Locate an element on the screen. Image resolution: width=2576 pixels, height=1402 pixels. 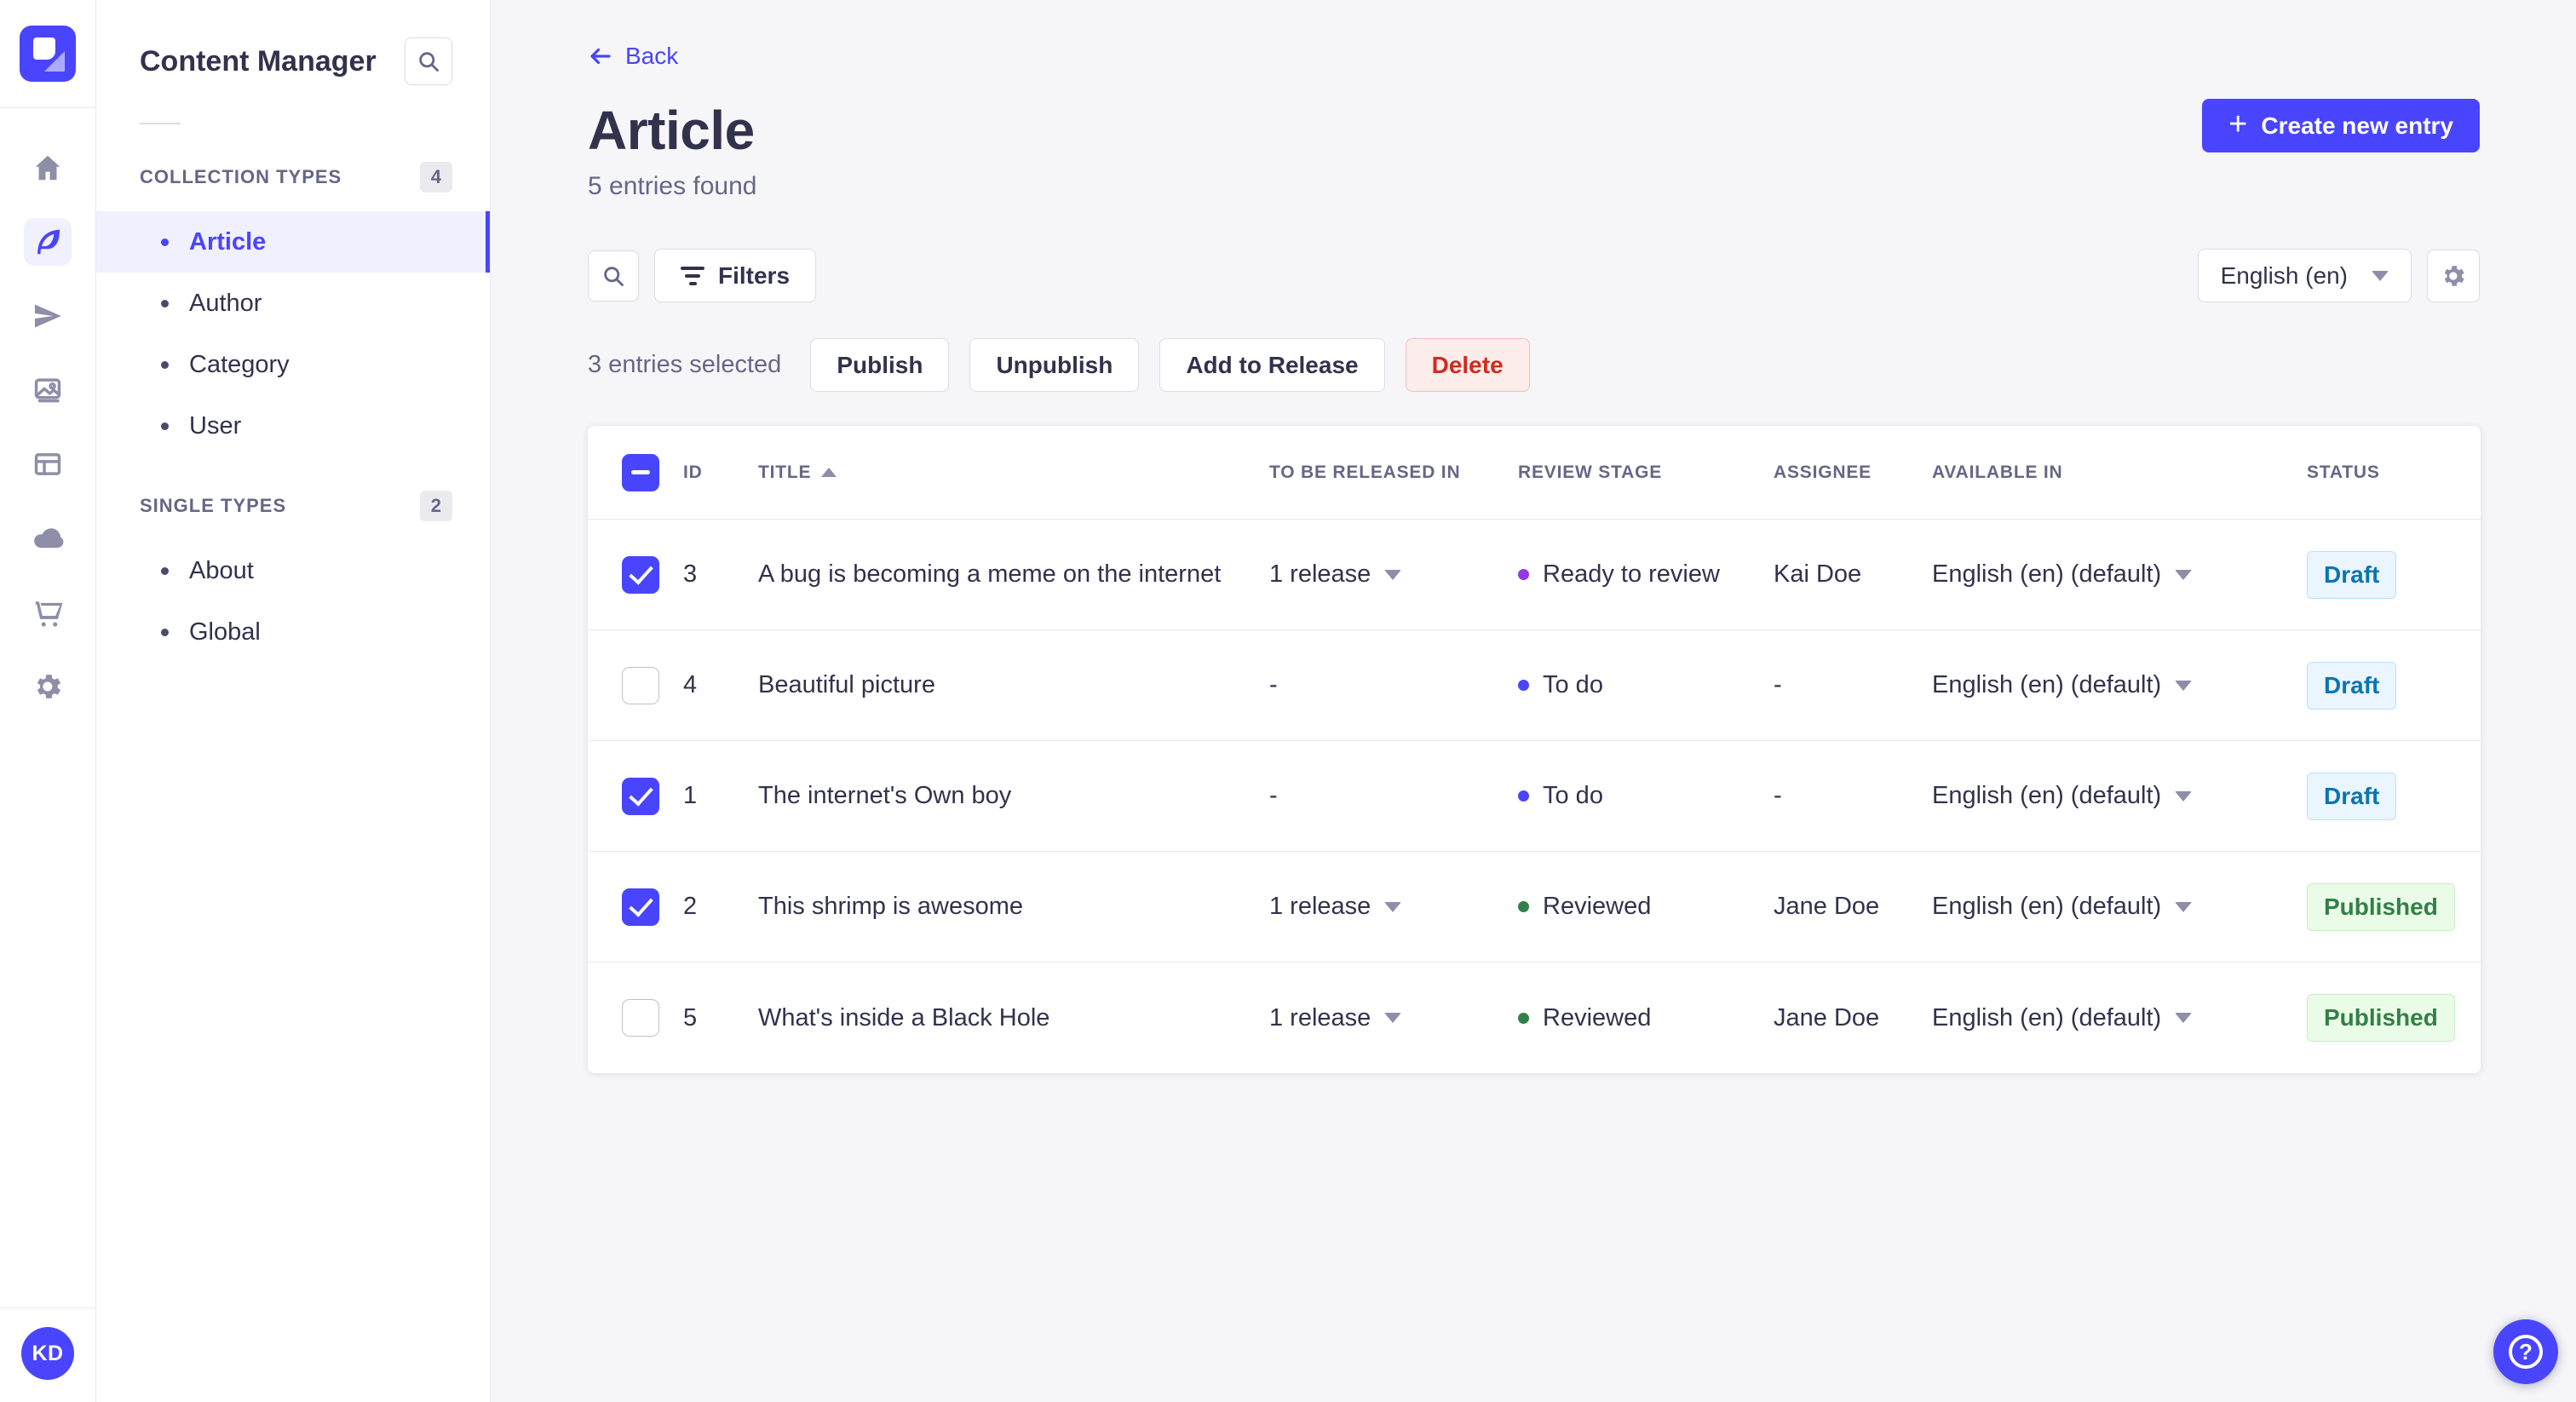
divider is located at coordinates (160, 124).